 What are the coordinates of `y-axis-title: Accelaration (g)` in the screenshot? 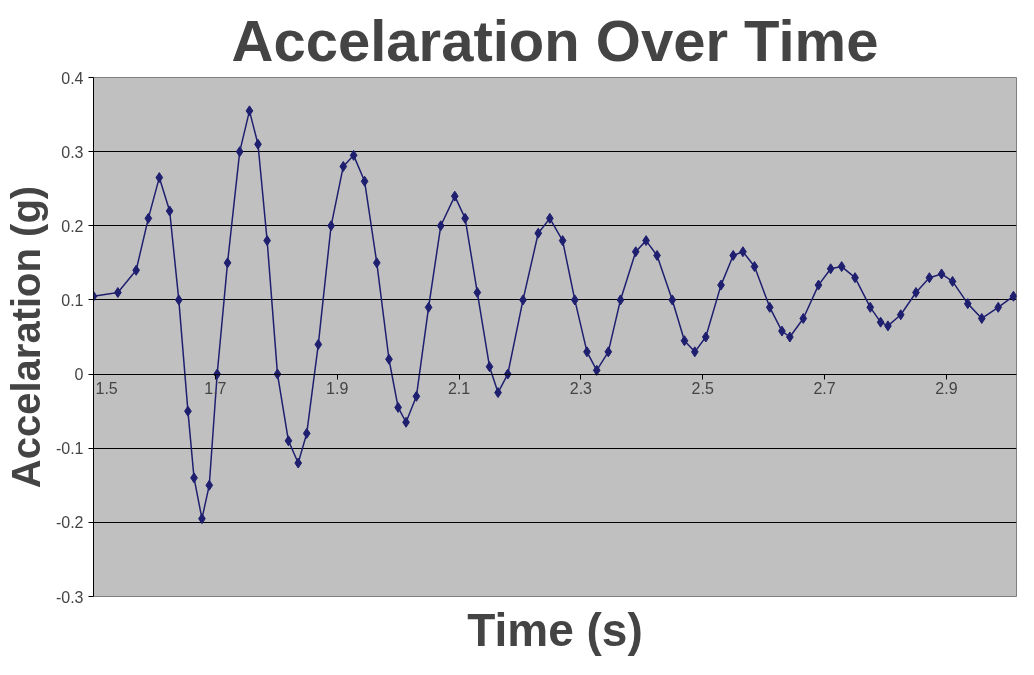 It's located at (25, 337).